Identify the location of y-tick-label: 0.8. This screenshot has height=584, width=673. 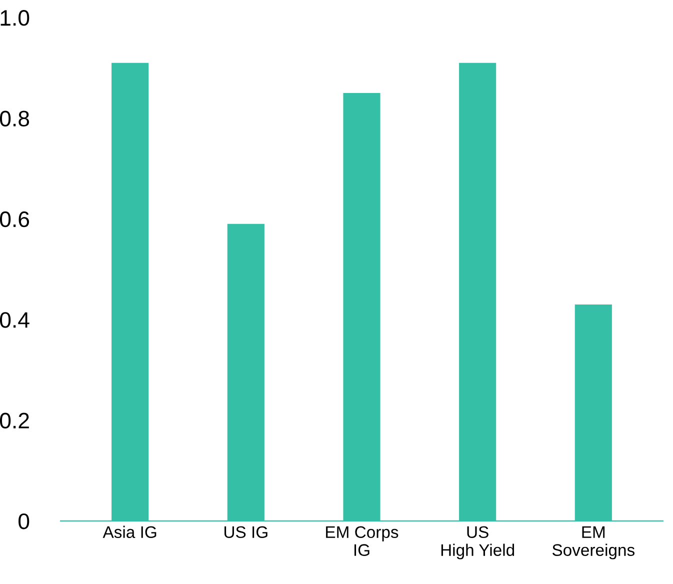
(15, 118).